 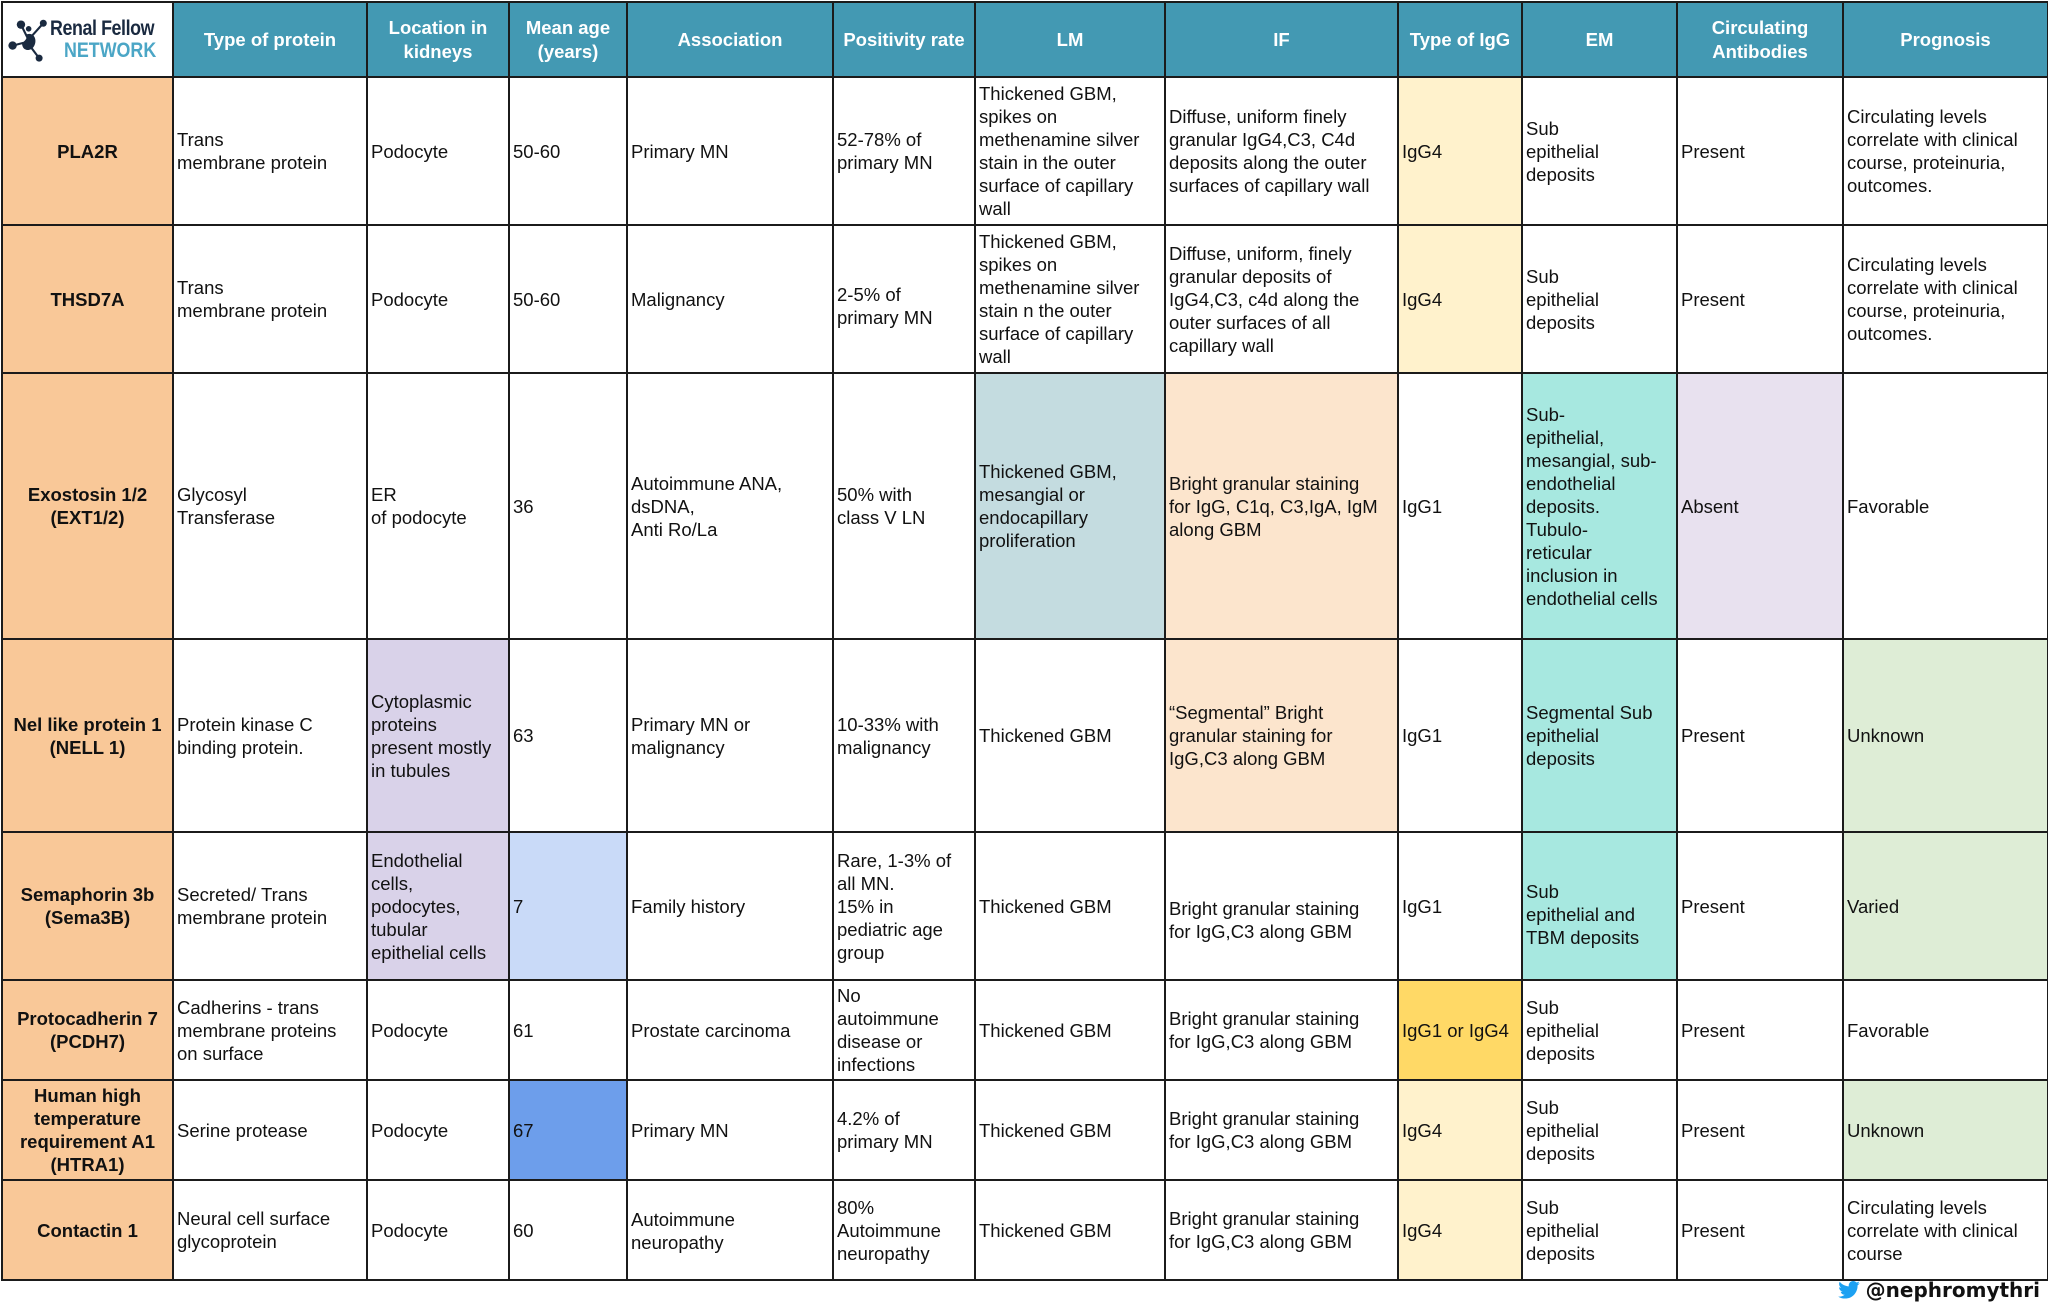 I want to click on cell-type: Secreted/ Trans membrane protein, so click(x=270, y=906).